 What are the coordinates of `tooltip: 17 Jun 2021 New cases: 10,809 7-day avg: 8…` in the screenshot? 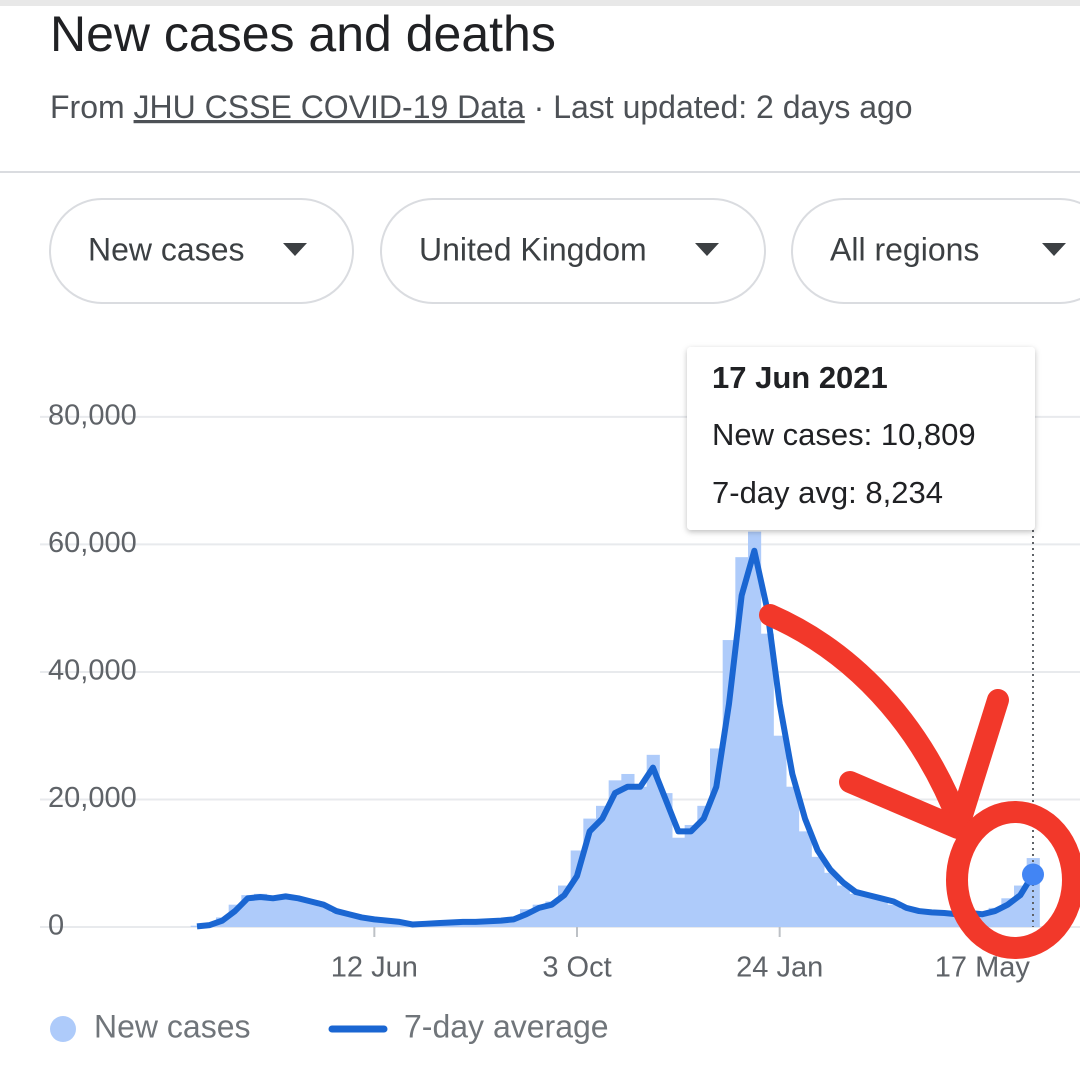 It's located at (861, 438).